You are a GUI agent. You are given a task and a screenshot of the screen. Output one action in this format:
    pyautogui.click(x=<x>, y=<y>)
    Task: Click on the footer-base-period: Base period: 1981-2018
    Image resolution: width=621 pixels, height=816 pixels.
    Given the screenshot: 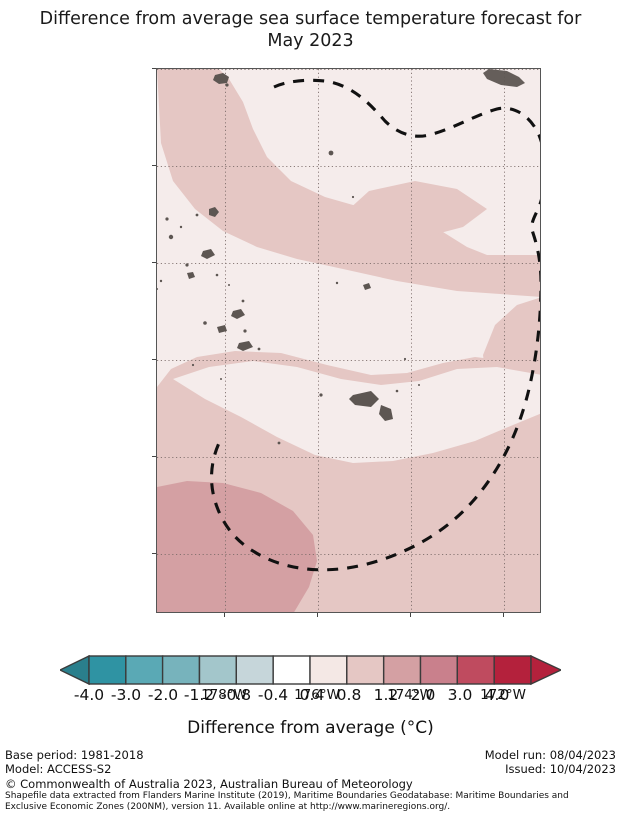 What is the action you would take?
    pyautogui.click(x=74, y=755)
    